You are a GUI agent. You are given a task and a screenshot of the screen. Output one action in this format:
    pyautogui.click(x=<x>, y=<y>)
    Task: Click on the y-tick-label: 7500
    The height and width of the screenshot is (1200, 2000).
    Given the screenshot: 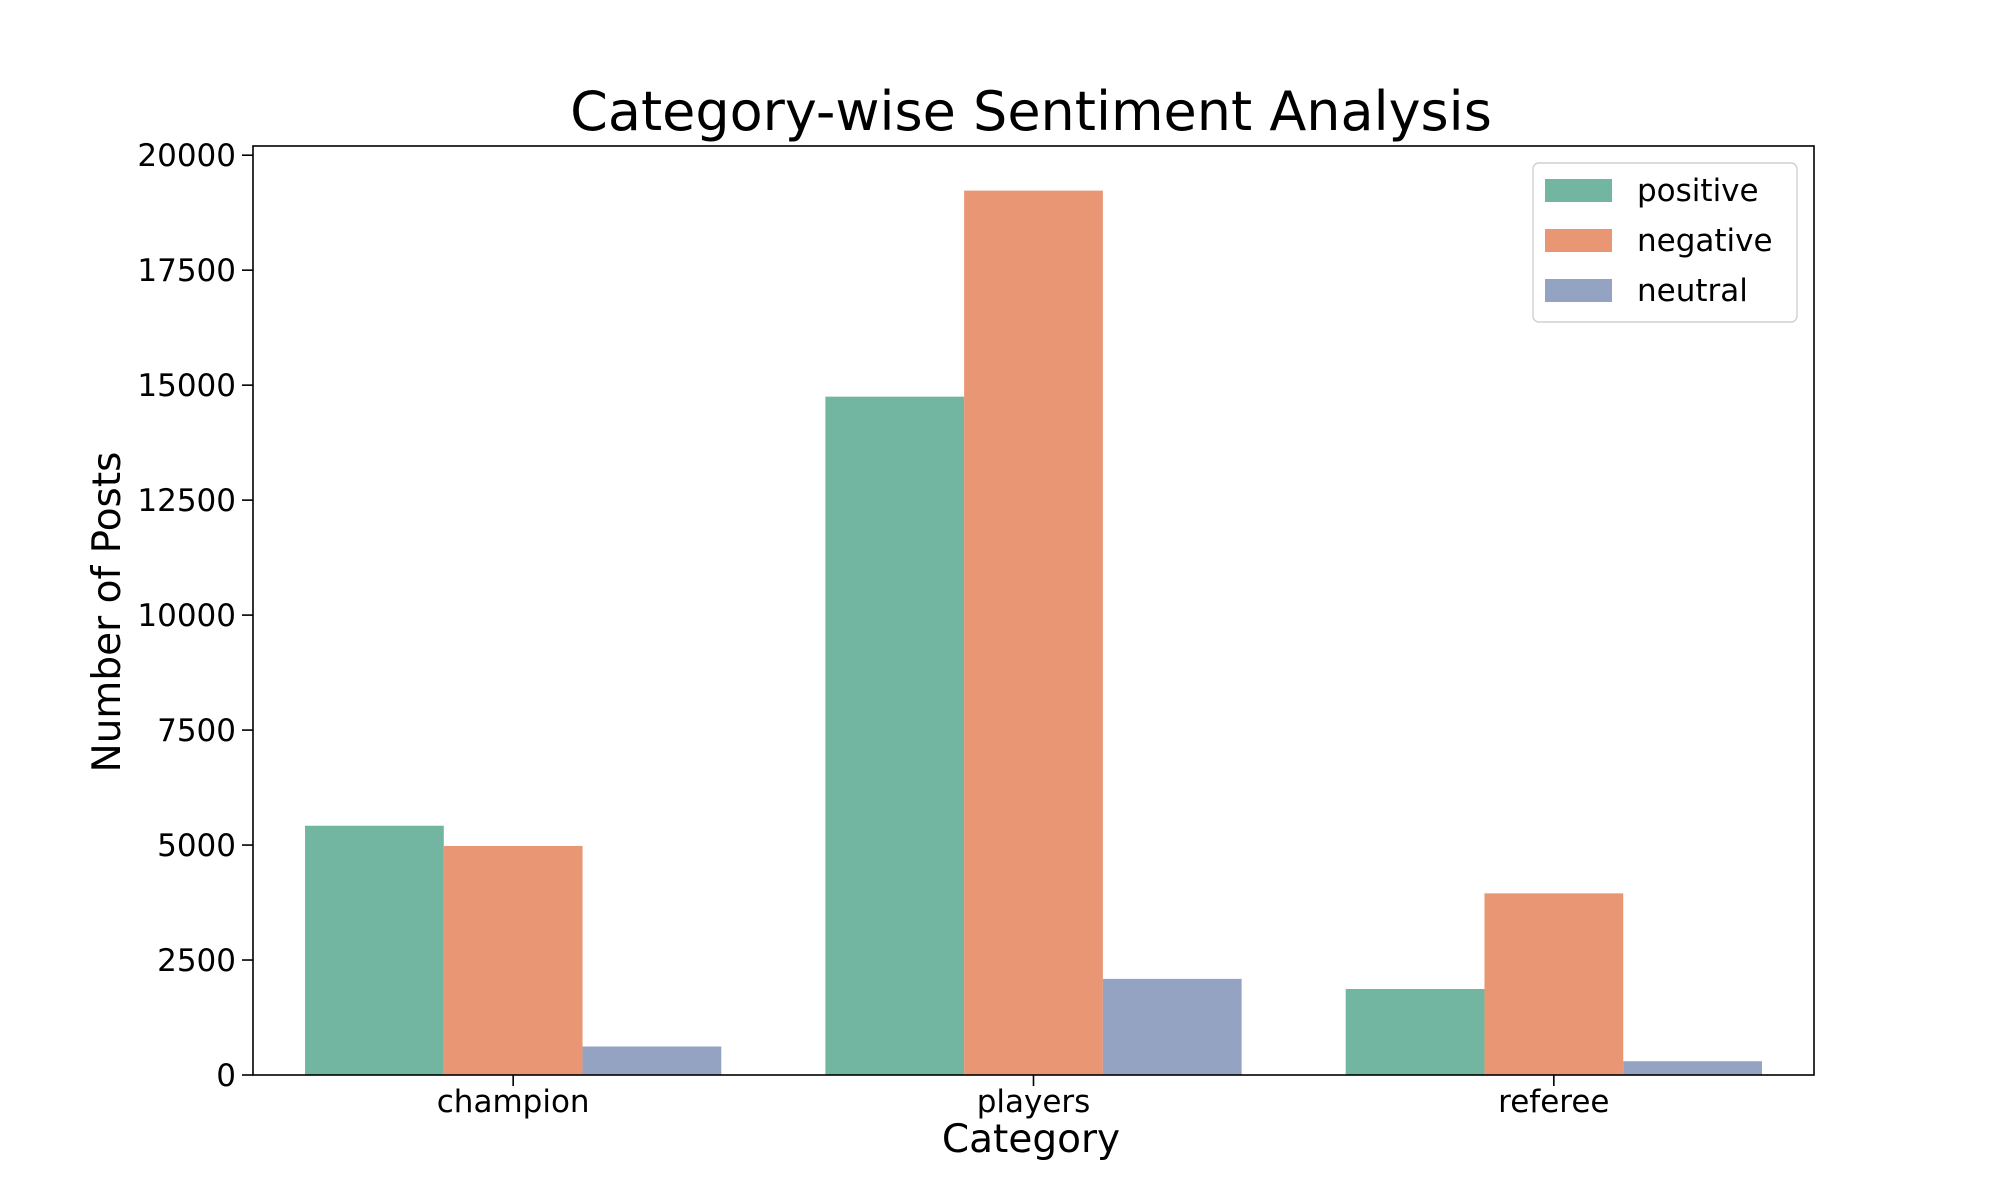 What is the action you would take?
    pyautogui.click(x=196, y=731)
    